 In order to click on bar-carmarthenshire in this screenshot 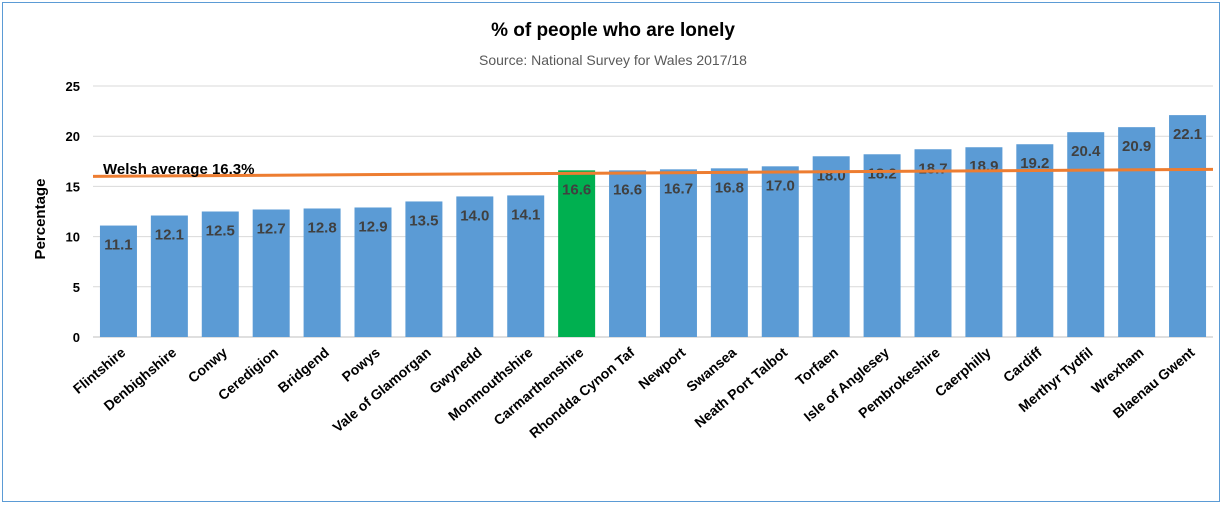, I will do `click(577, 253)`.